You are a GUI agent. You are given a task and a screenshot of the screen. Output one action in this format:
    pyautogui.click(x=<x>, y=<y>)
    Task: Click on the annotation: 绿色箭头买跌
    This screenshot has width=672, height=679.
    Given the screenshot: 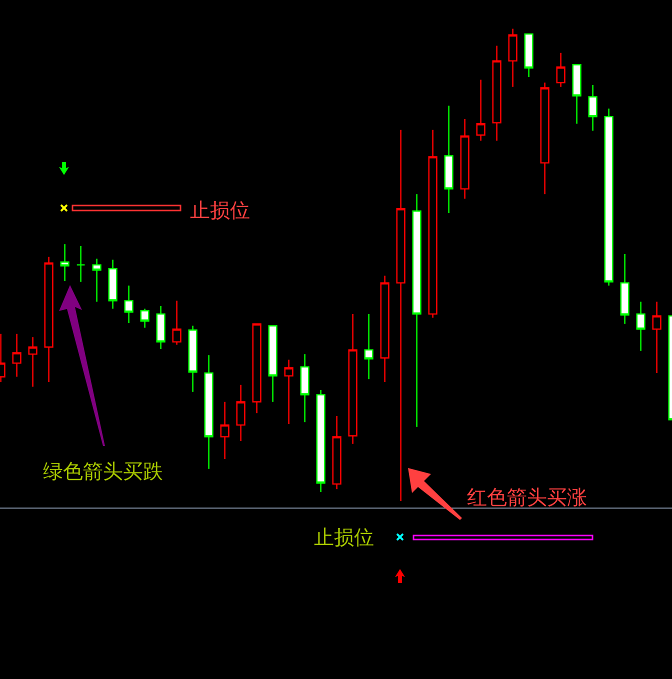 What is the action you would take?
    pyautogui.click(x=103, y=471)
    